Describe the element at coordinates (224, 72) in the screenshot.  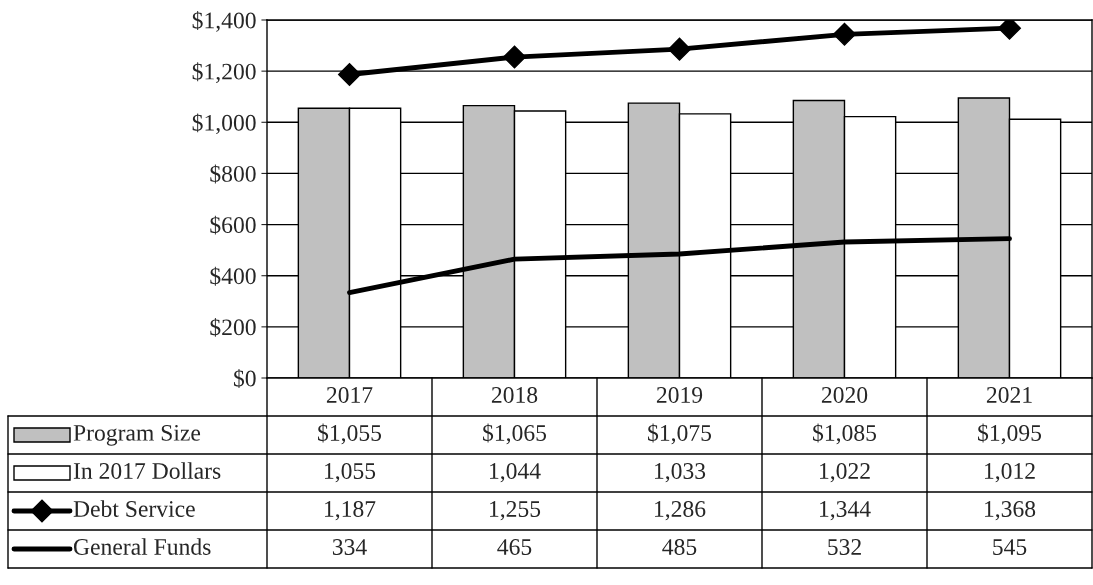
I see `y-tick-label: $1,200` at that location.